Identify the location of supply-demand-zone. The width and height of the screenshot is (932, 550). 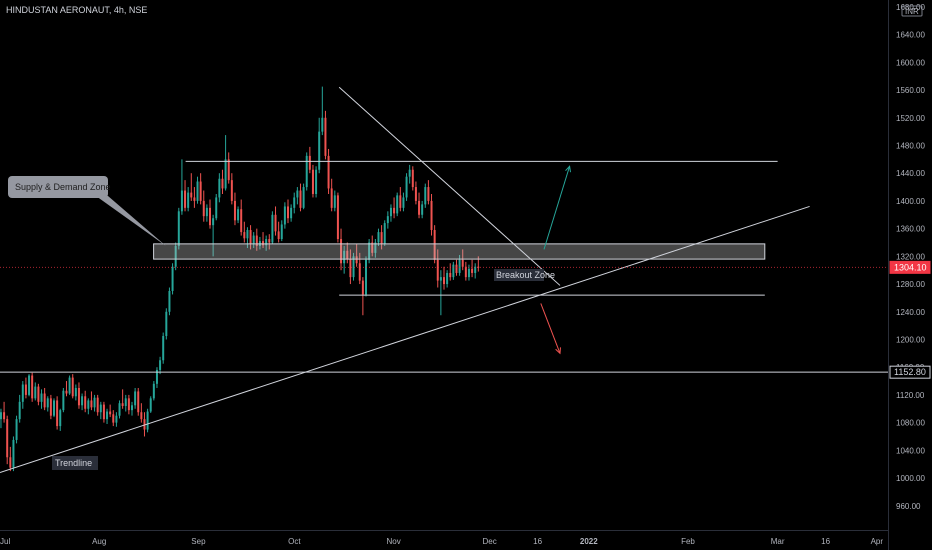
(459, 251).